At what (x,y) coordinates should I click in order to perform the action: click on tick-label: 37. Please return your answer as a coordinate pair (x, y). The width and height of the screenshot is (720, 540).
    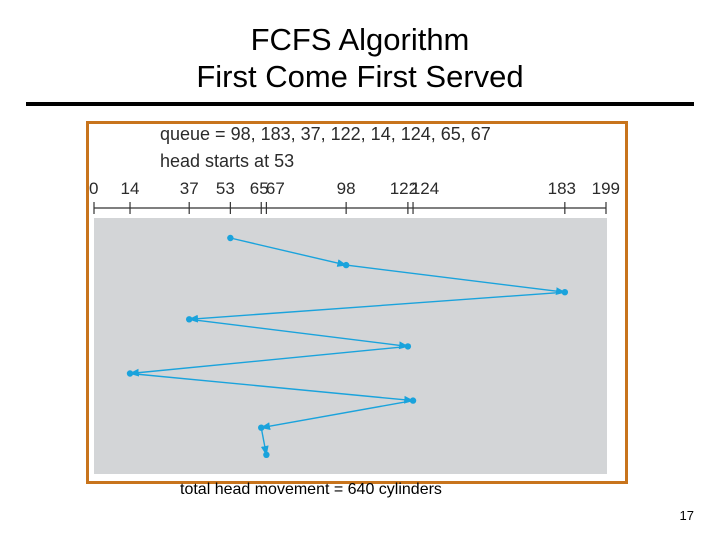
    Looking at the image, I should click on (189, 188).